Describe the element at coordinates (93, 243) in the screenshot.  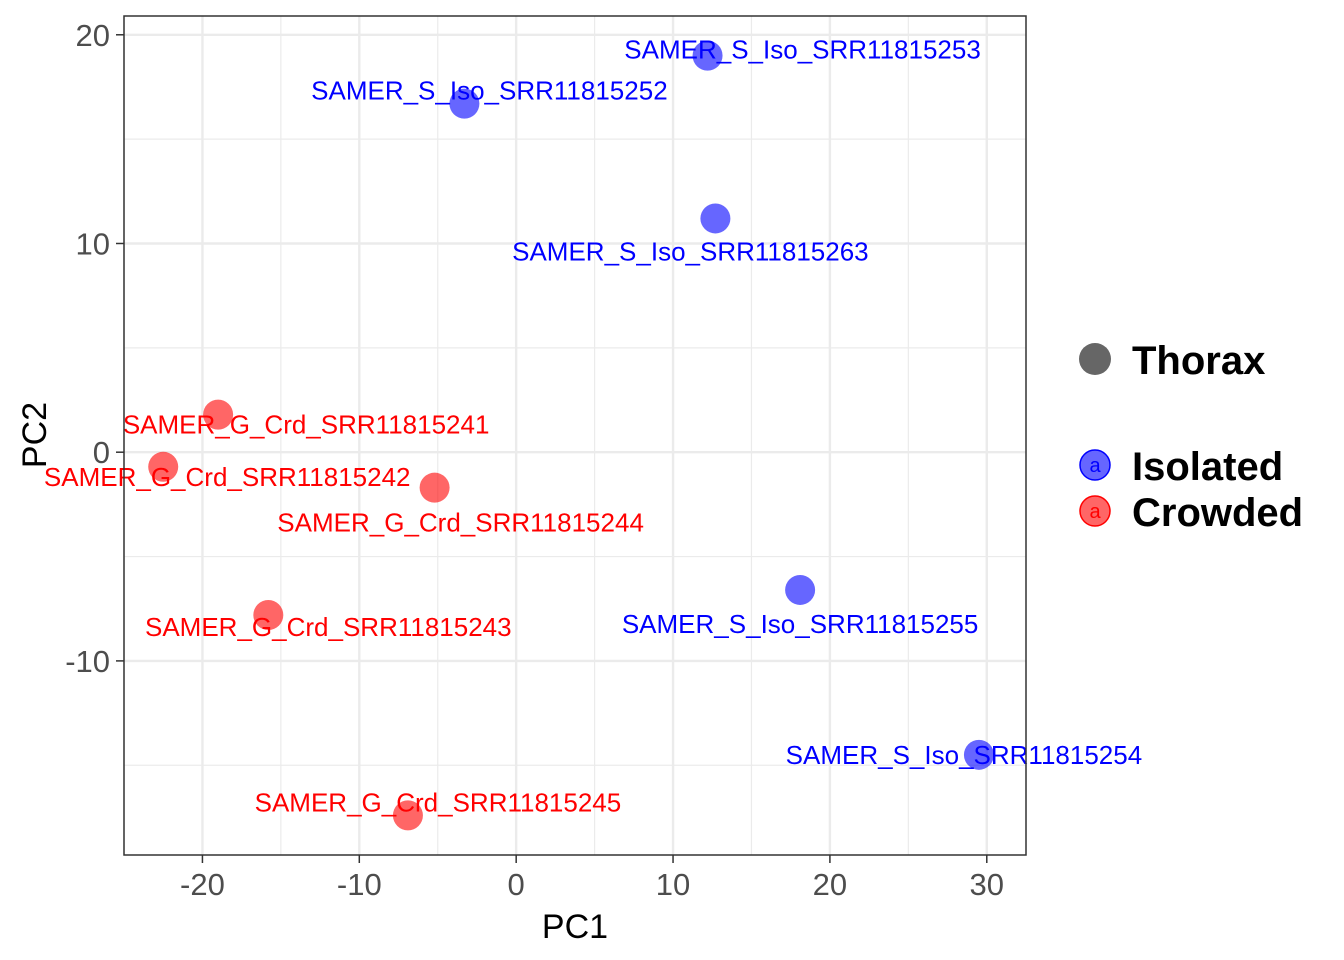
I see `y-tick-label: 10` at that location.